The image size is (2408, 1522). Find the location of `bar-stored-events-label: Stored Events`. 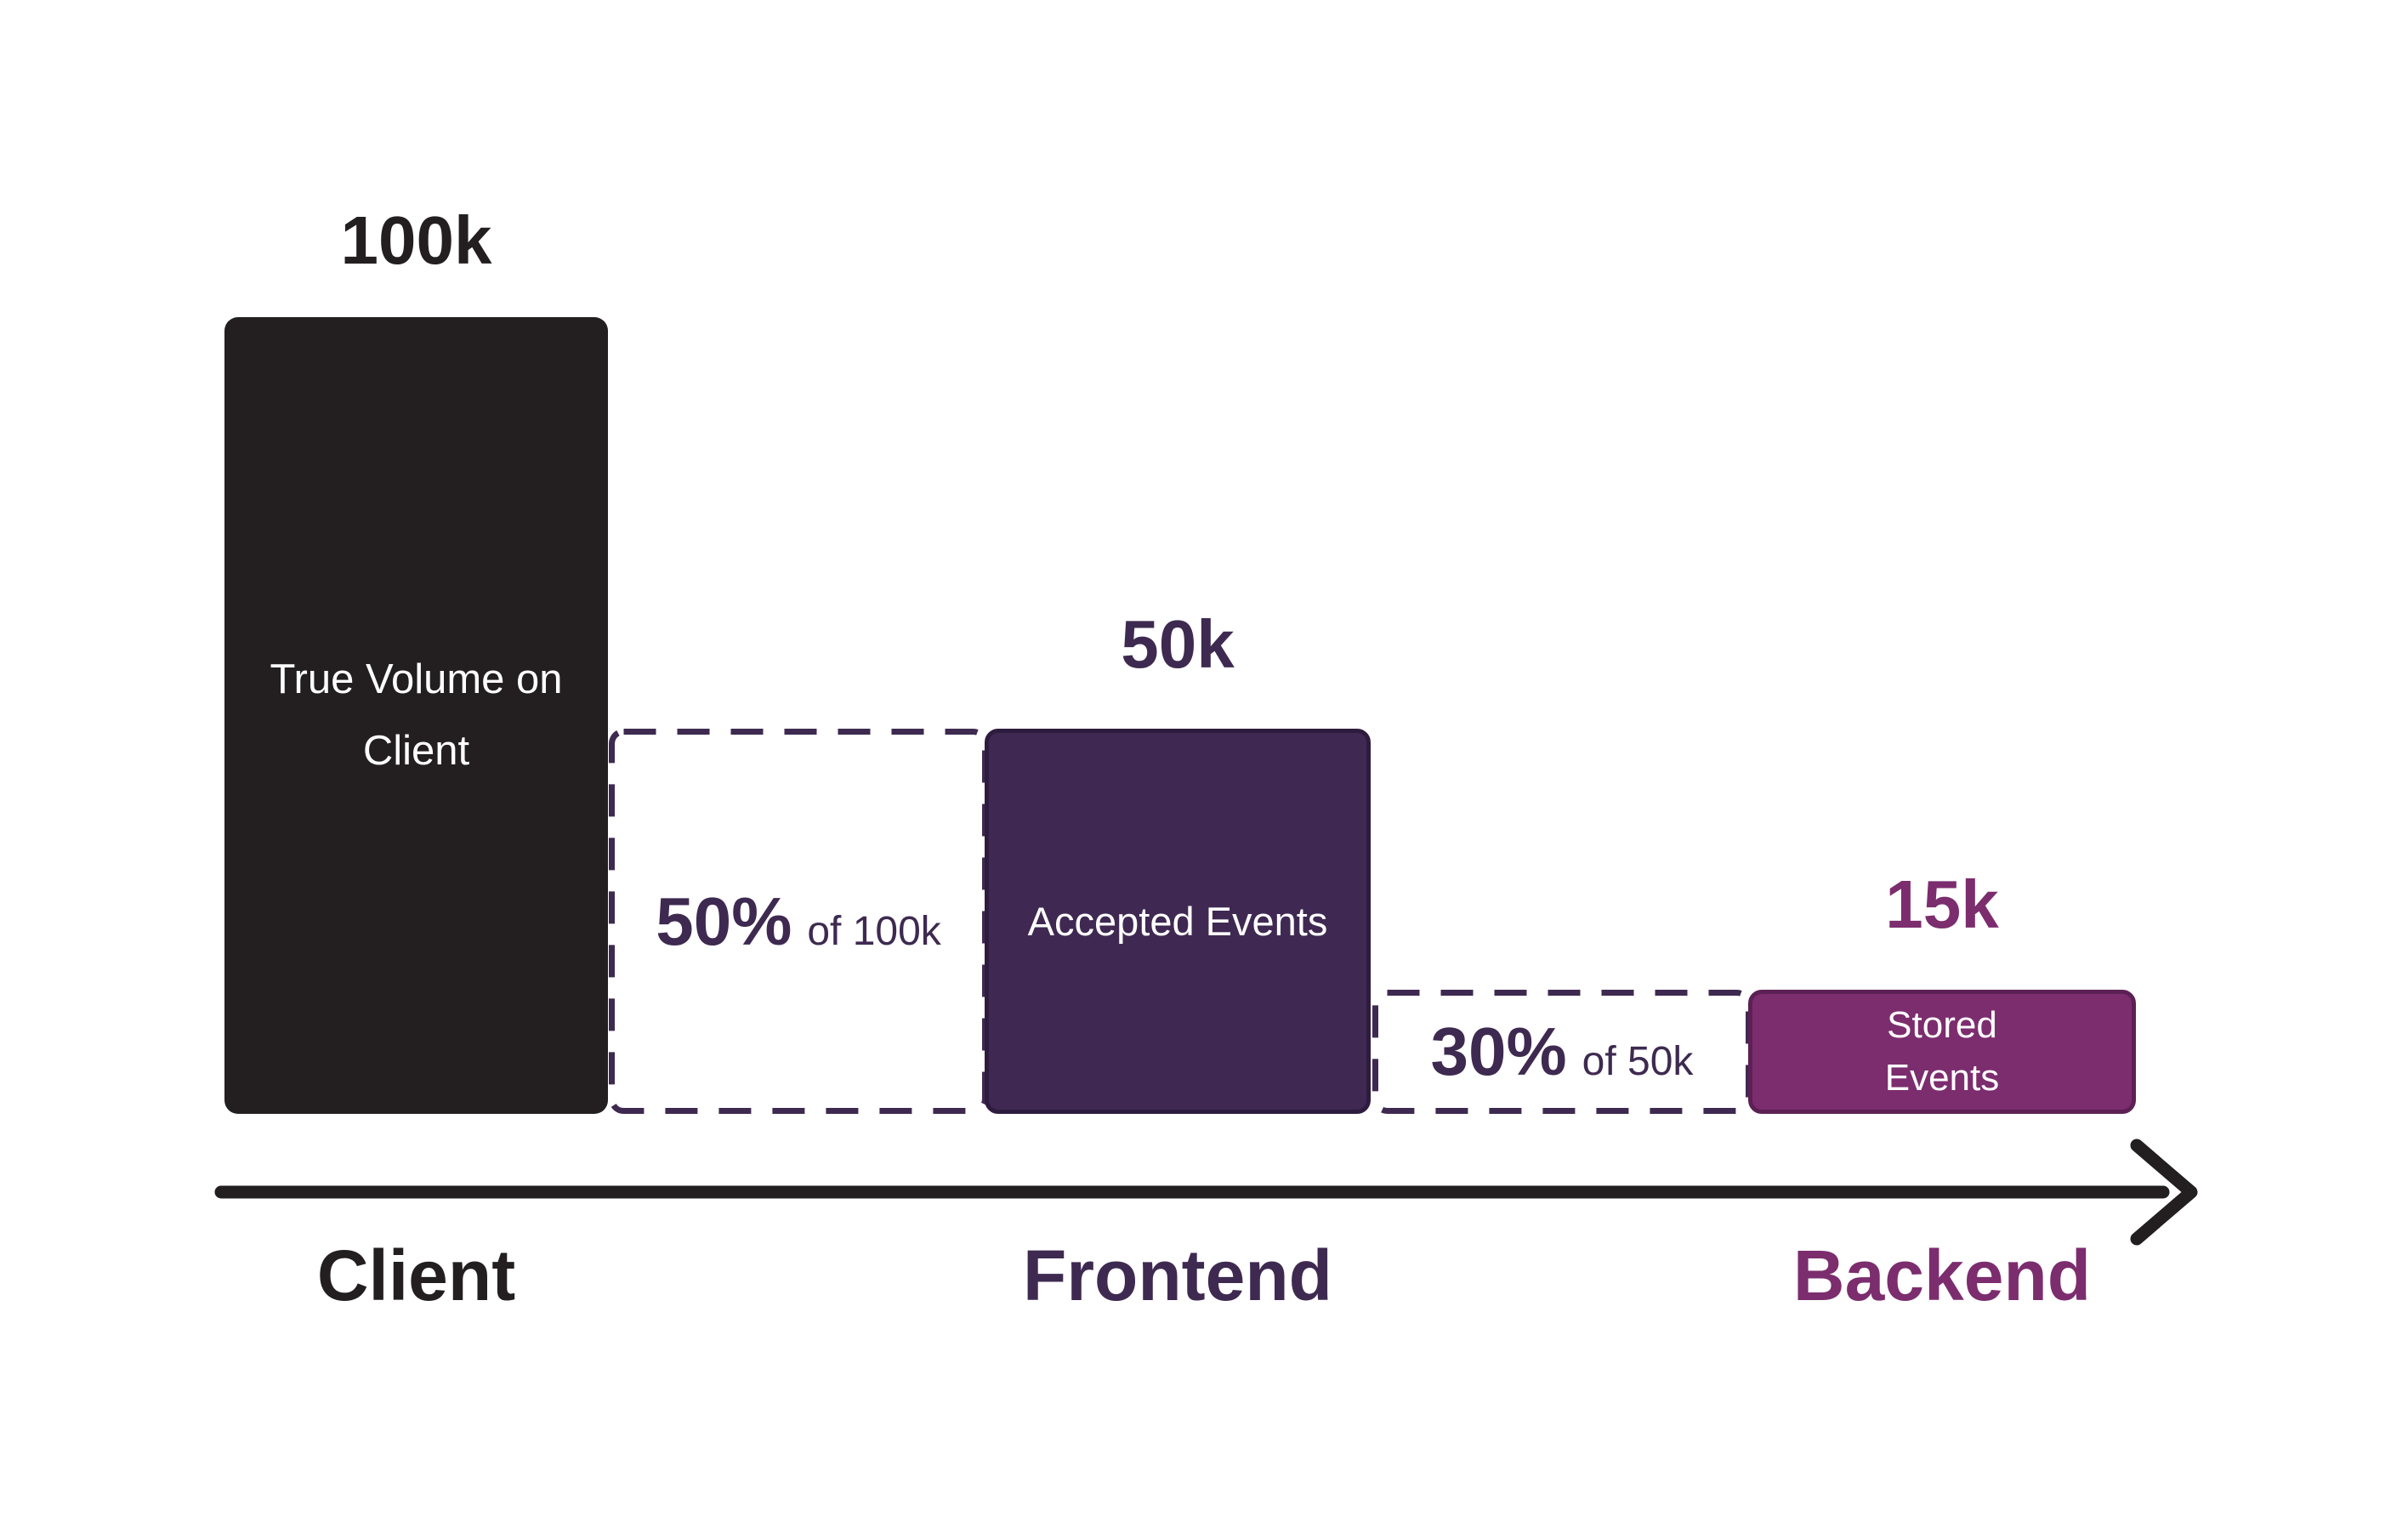

bar-stored-events-label: Stored Events is located at coordinates (1942, 1051).